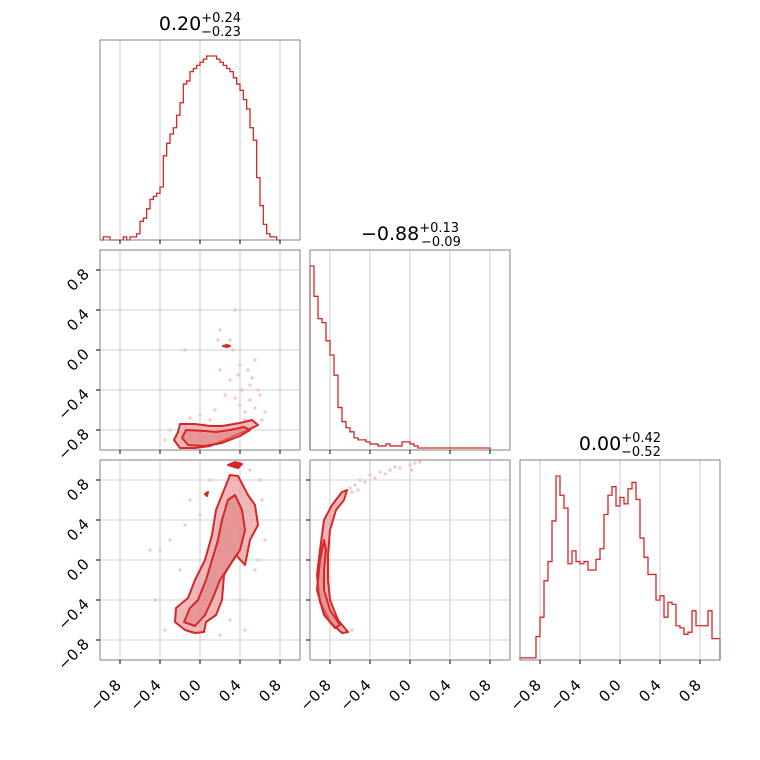 This screenshot has height=760, width=760. I want to click on panel-2d-1-2-marks, so click(369, 547).